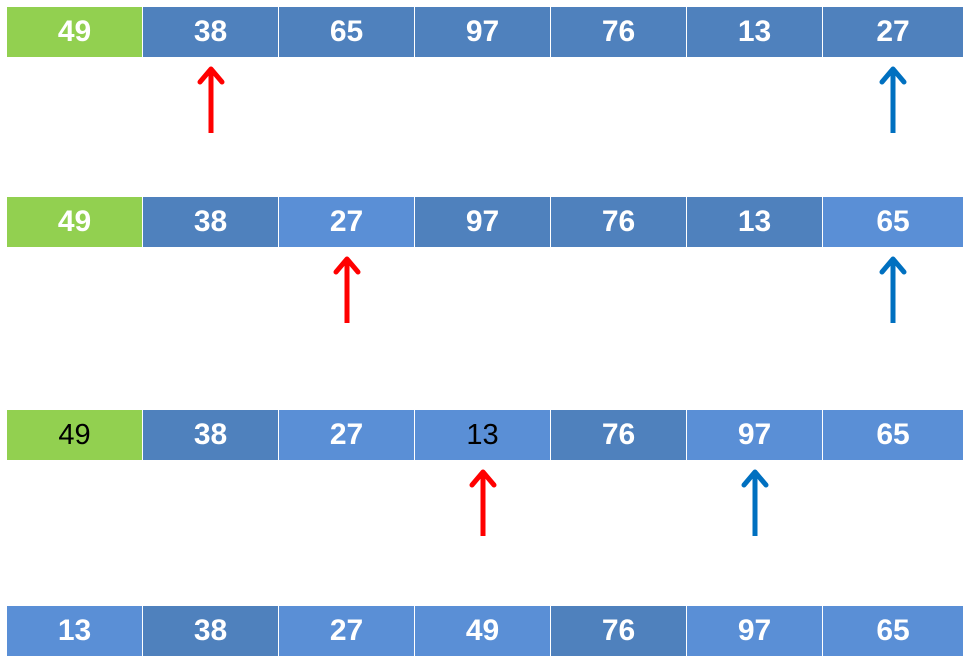 Image resolution: width=968 pixels, height=664 pixels. I want to click on array-row-1: 49 38 65 97 76 13 27, so click(485, 32).